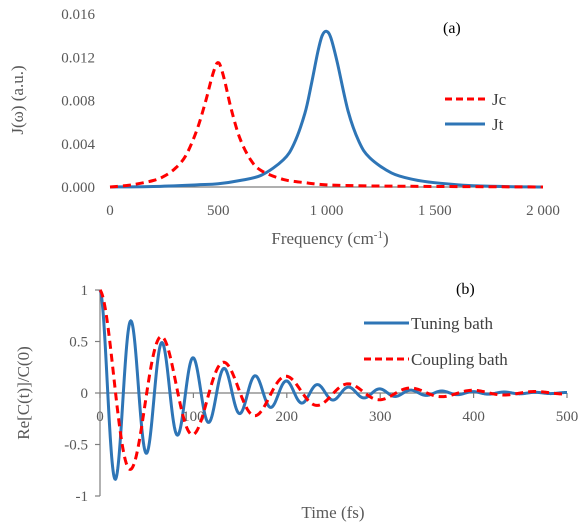  What do you see at coordinates (78, 145) in the screenshot?
I see `panel-a-ytick-label: 0.004` at bounding box center [78, 145].